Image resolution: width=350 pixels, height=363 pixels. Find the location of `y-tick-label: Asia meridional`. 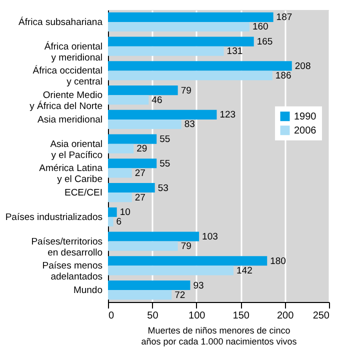

y-tick-label: Asia meridional is located at coordinates (70, 120).